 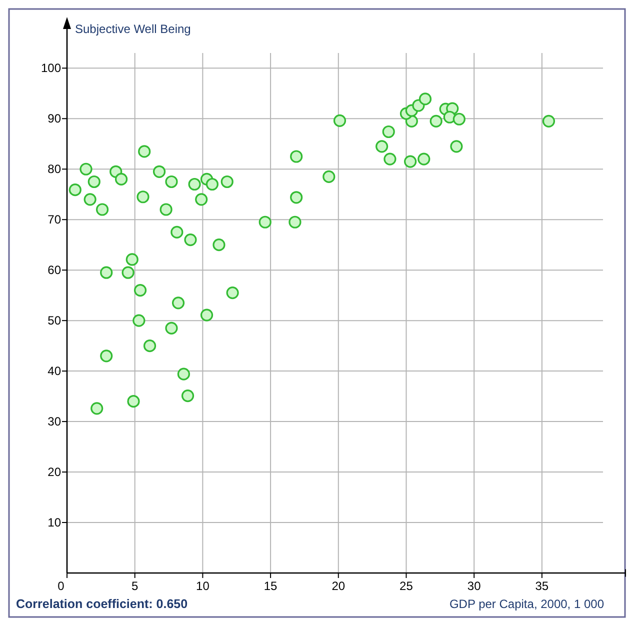 What do you see at coordinates (55, 371) in the screenshot?
I see `y-tick-label: 40` at bounding box center [55, 371].